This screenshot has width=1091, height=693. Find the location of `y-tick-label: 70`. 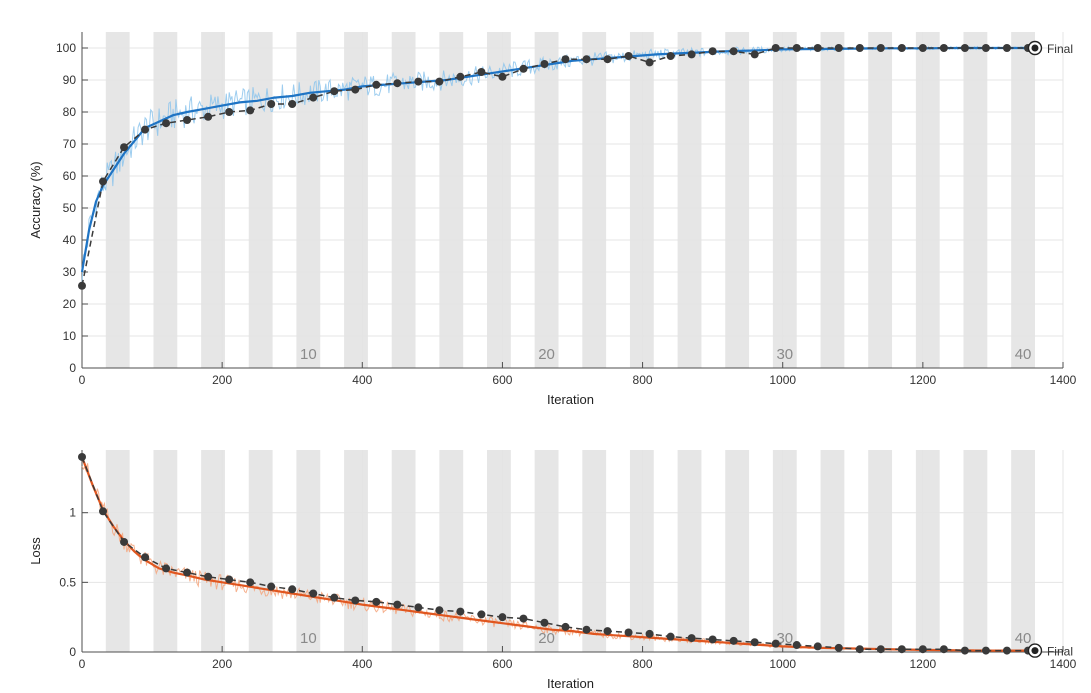

y-tick-label: 70 is located at coordinates (70, 144).